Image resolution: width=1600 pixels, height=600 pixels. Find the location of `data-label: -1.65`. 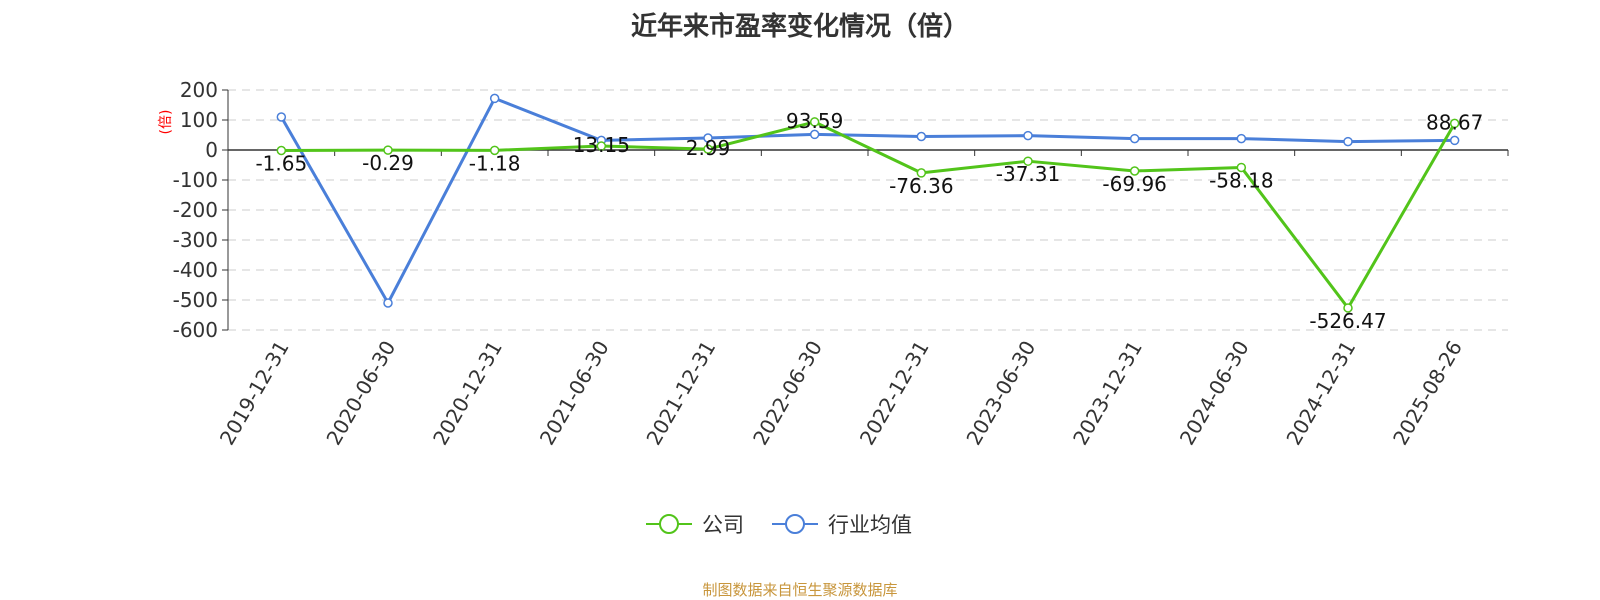

data-label: -1.65 is located at coordinates (281, 163).